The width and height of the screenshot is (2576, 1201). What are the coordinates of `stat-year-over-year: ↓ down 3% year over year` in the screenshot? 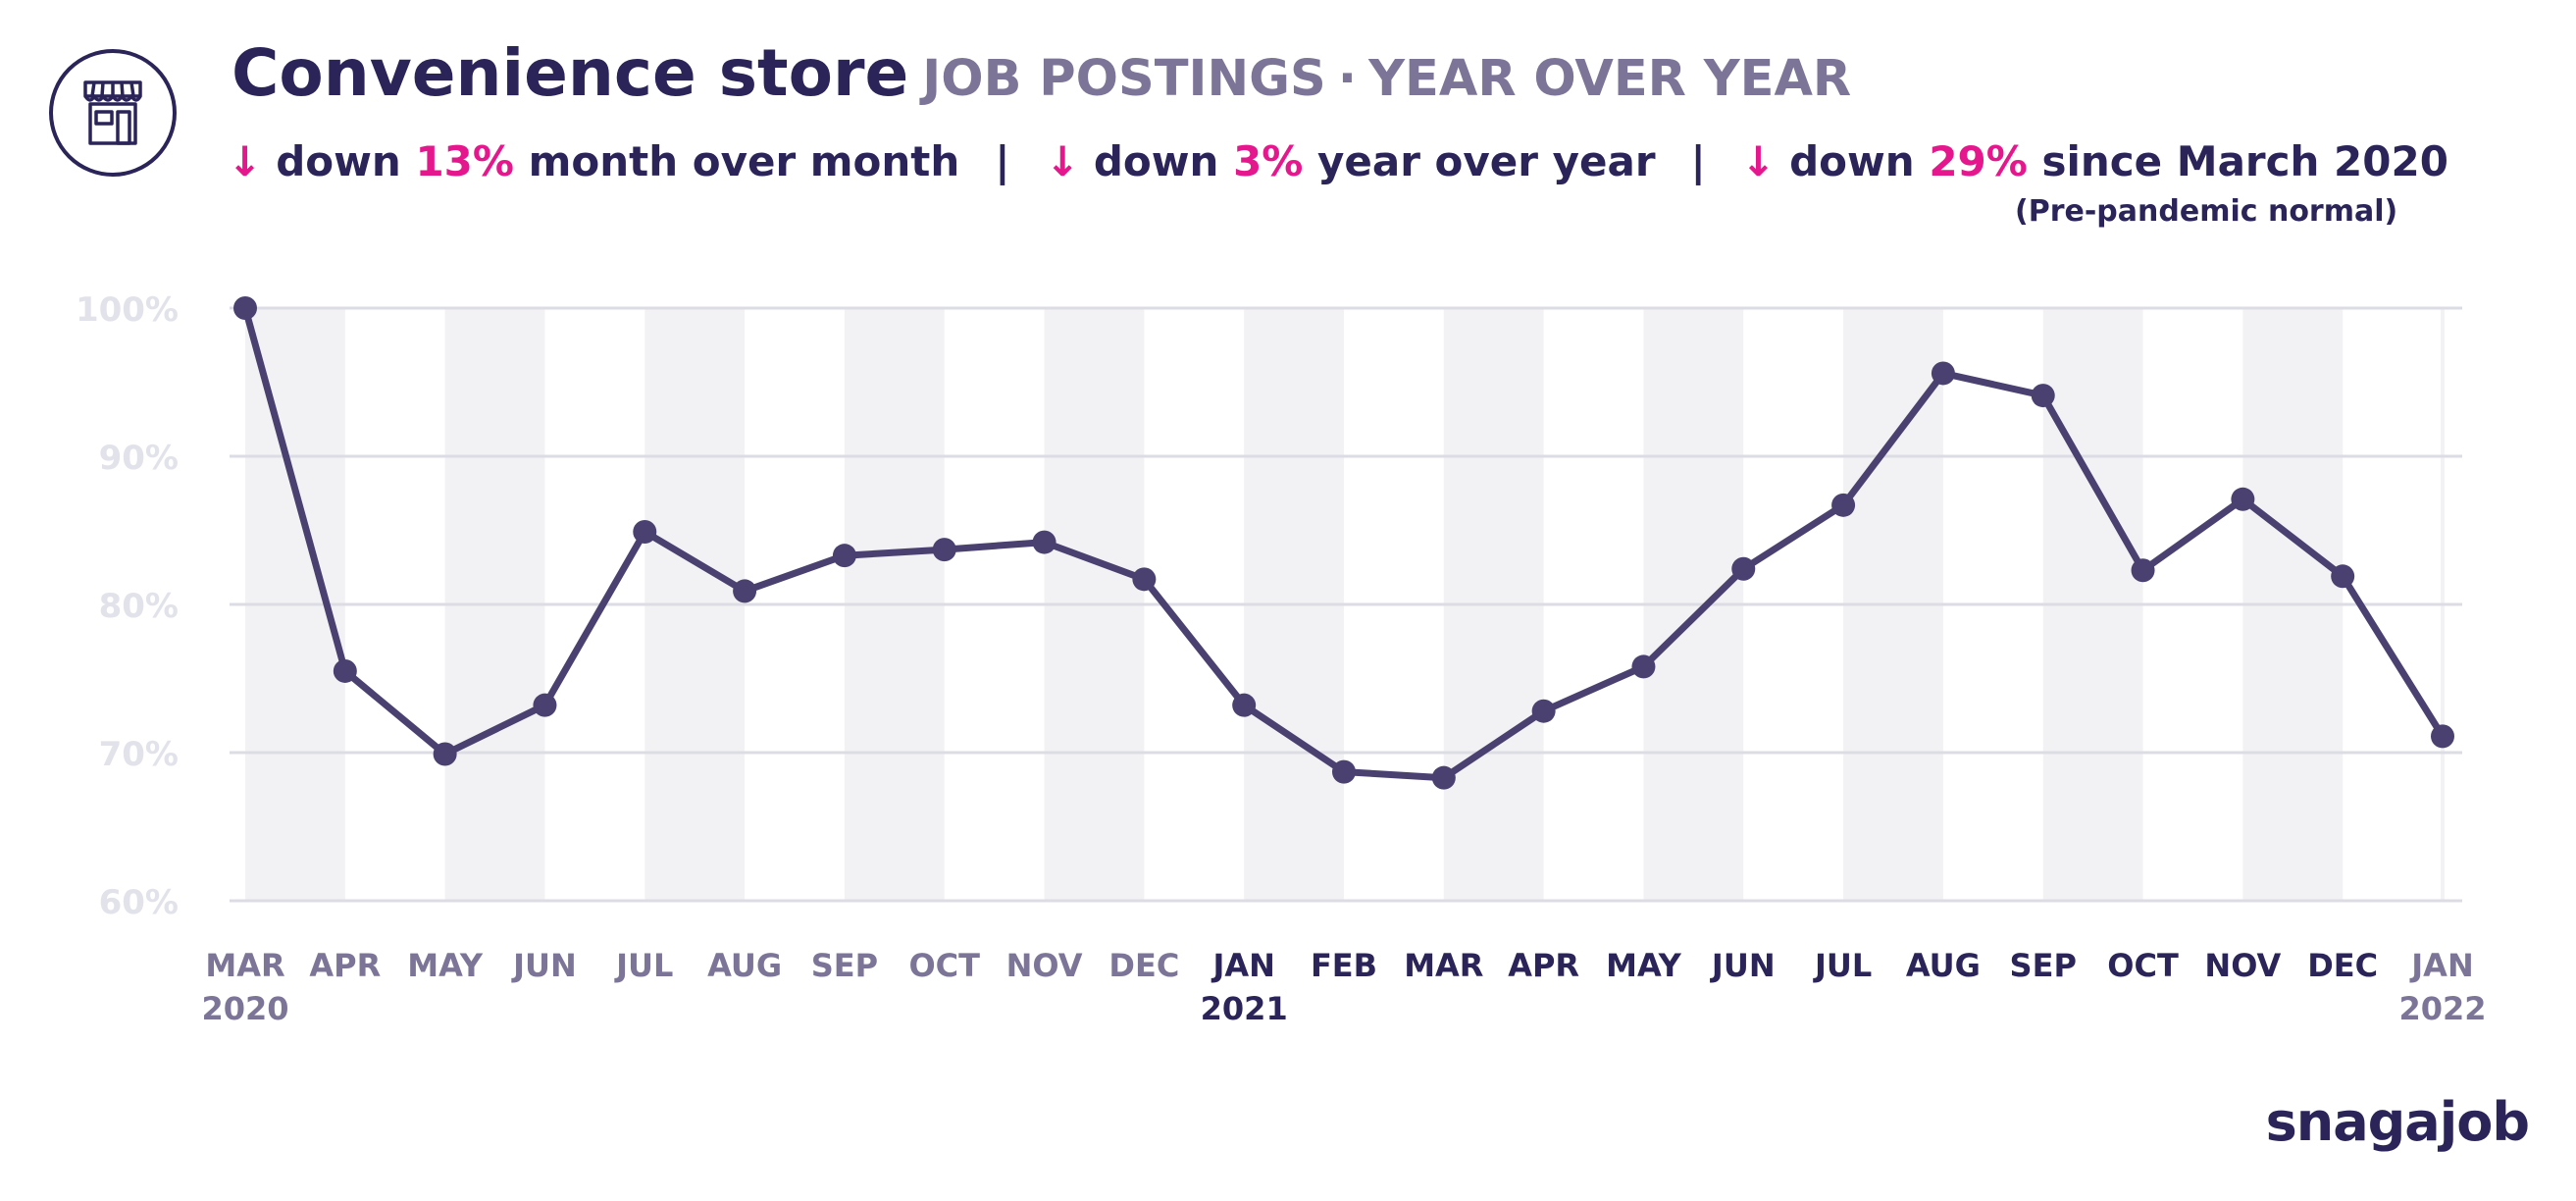 It's located at (1351, 161).